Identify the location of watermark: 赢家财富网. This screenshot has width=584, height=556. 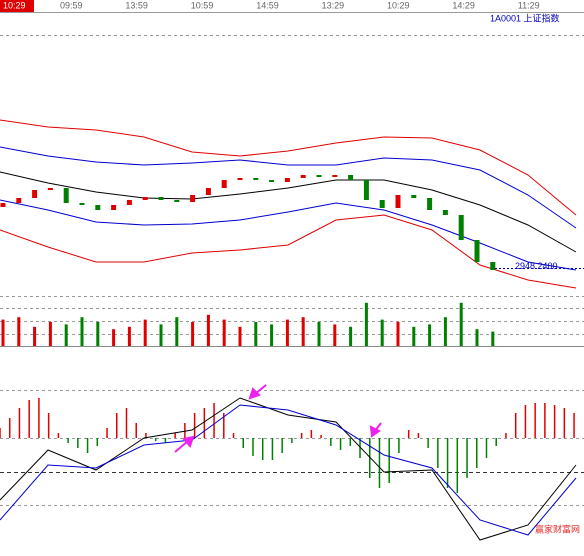
(557, 530).